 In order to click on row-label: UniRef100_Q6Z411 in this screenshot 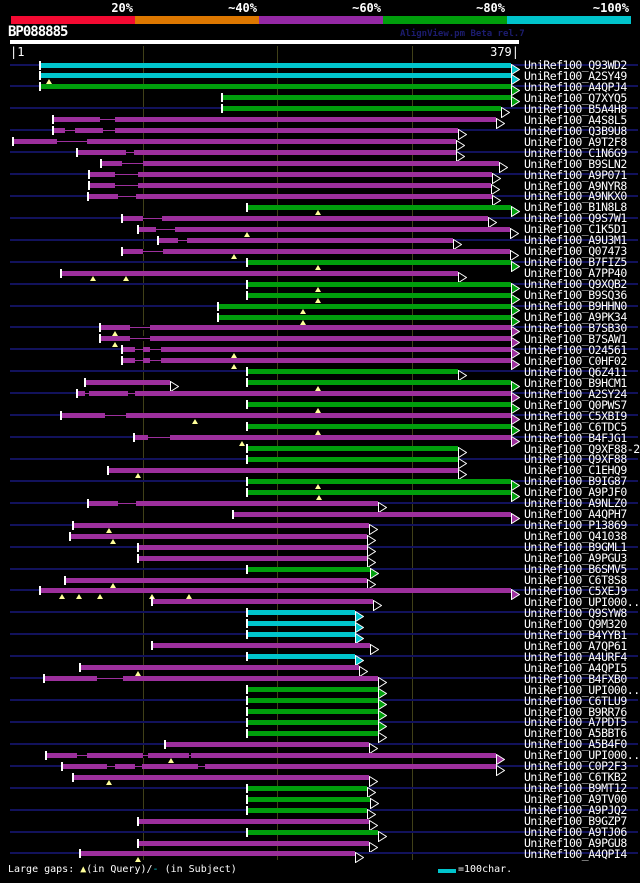, I will do `click(575, 371)`.